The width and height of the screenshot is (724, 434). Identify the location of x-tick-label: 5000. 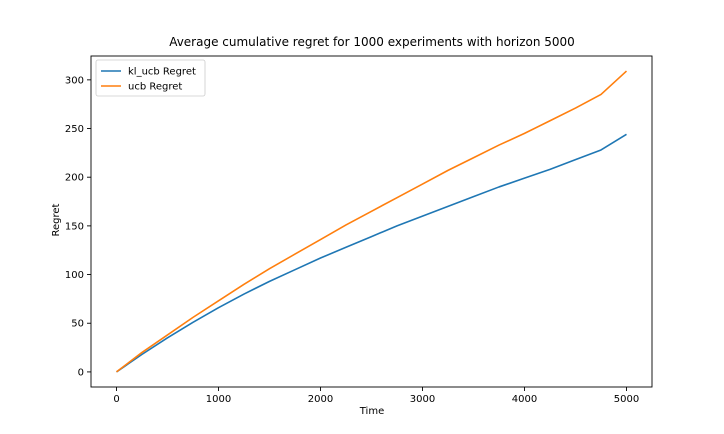
(626, 399).